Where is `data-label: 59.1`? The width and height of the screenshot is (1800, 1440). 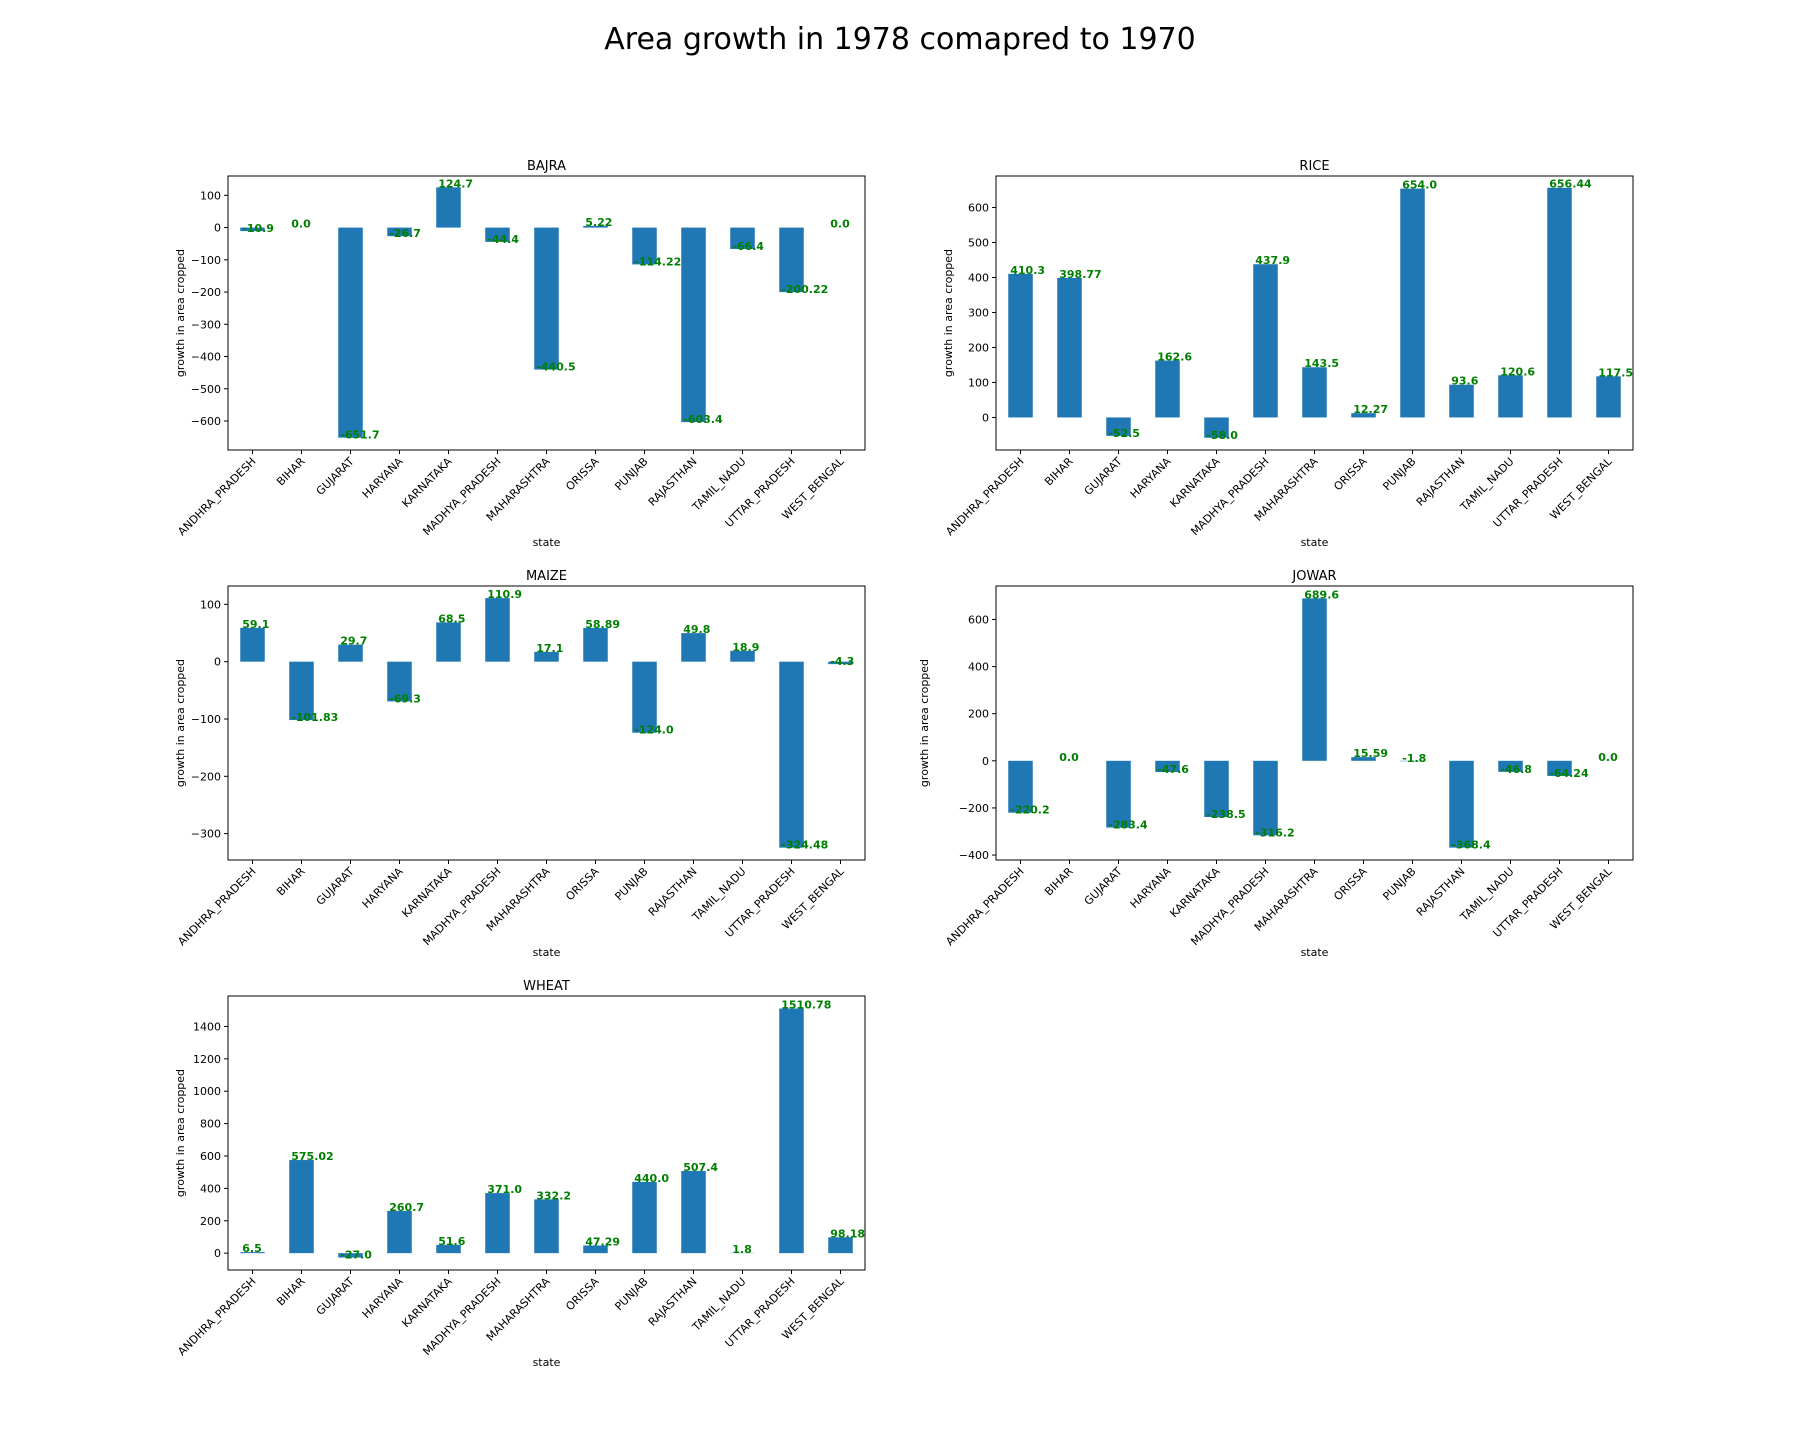 data-label: 59.1 is located at coordinates (255, 624).